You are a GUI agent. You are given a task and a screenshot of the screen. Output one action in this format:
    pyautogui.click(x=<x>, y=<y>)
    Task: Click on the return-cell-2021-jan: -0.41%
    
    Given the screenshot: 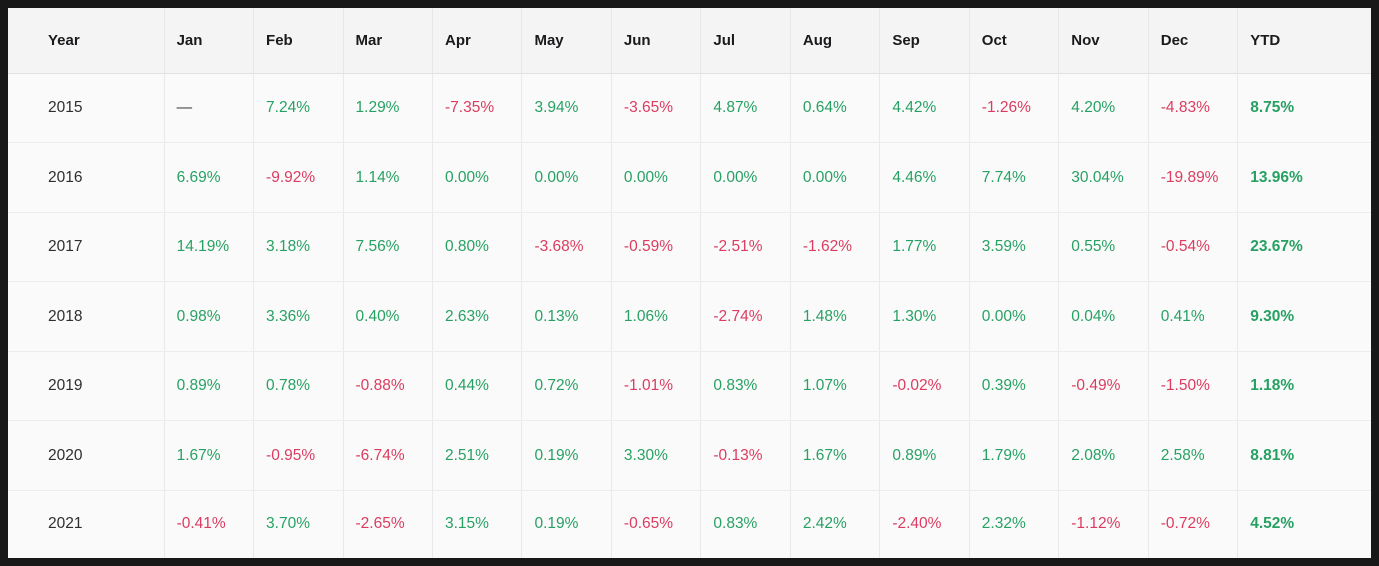 What is the action you would take?
    pyautogui.click(x=209, y=524)
    